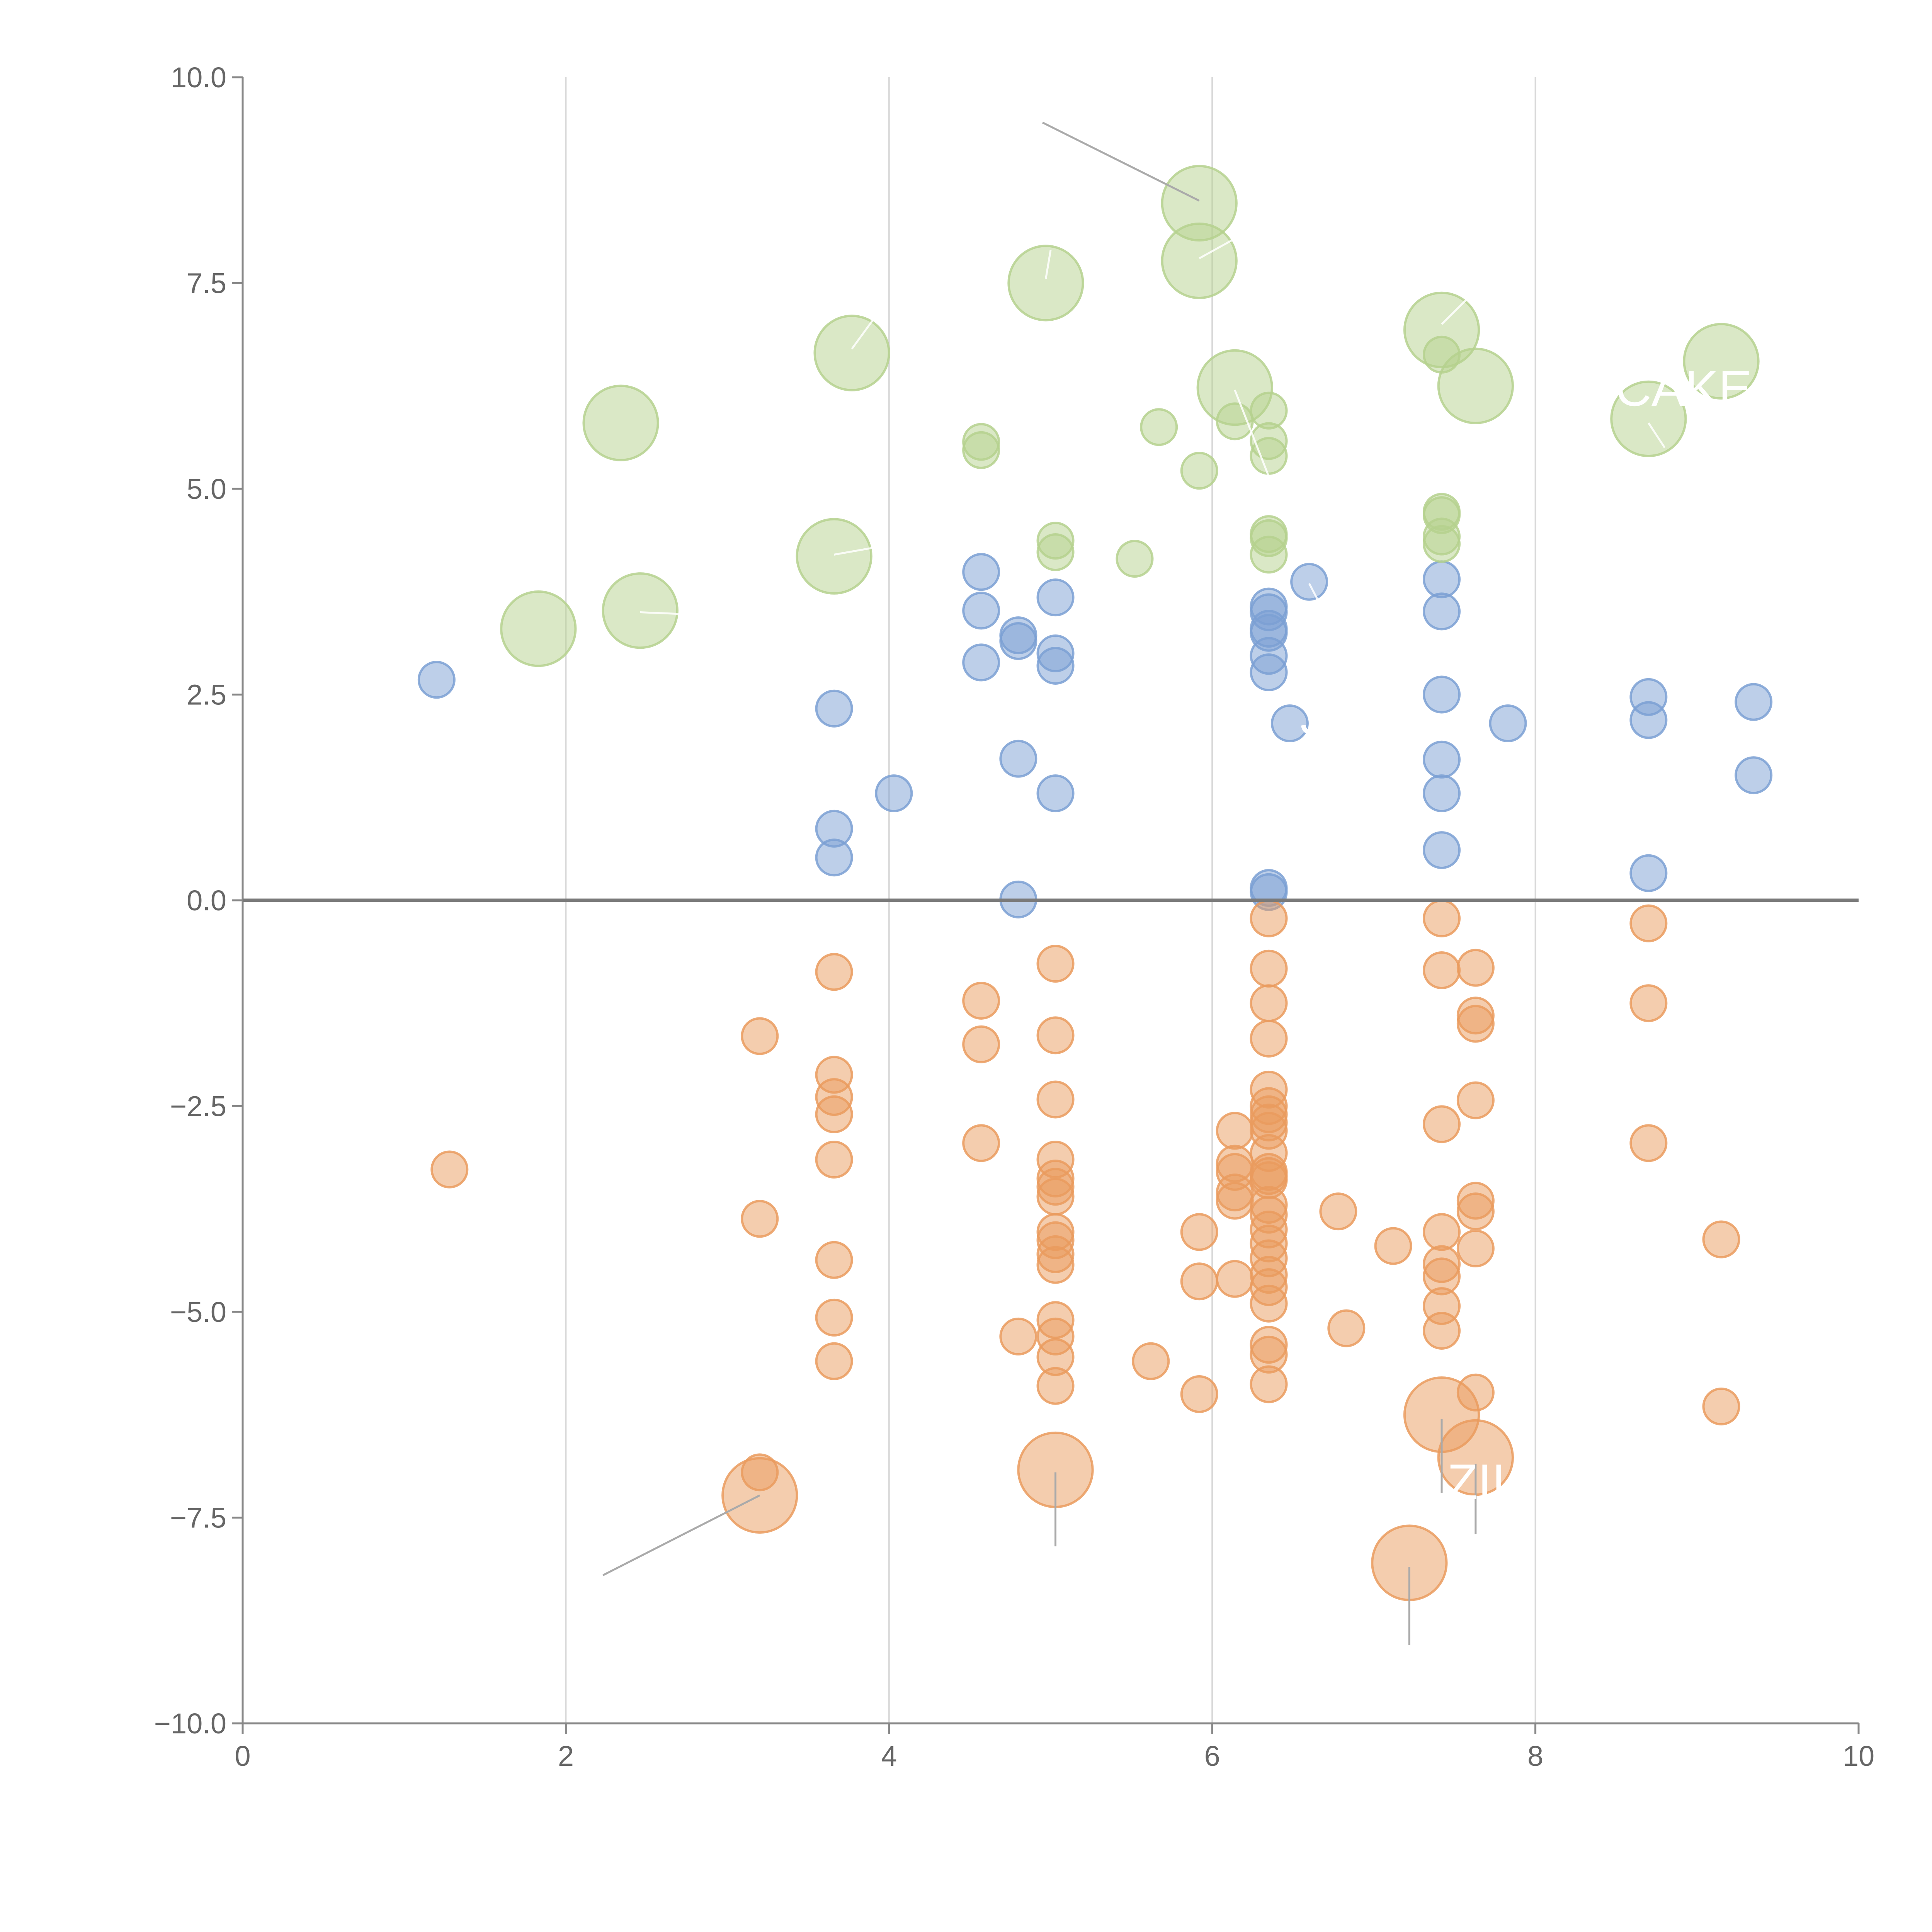 The image size is (1932, 1932). Describe the element at coordinates (566, 1756) in the screenshot. I see `x-tick-label: 2` at that location.